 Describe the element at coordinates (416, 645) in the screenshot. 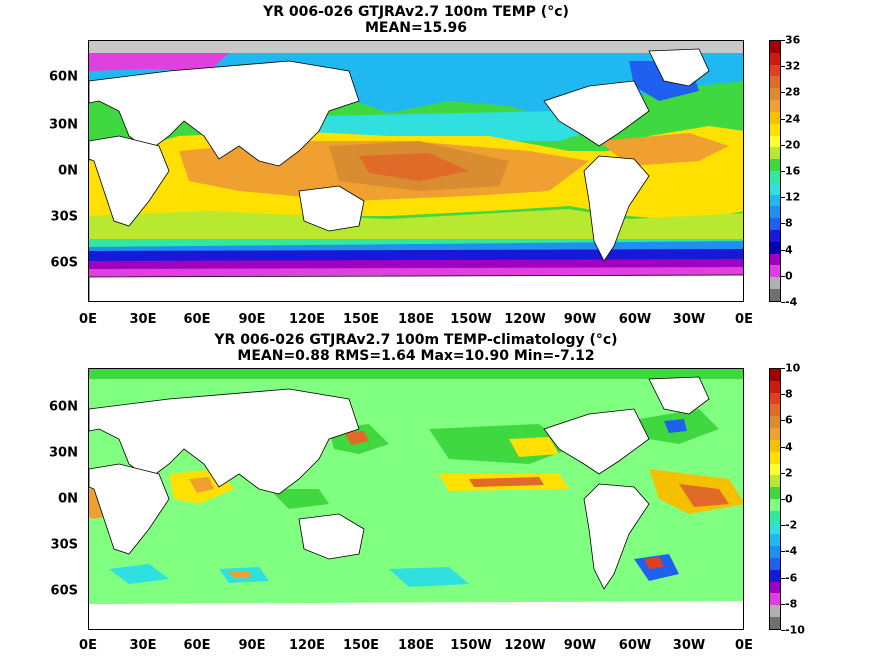

I see `panel-2-lon-label-180e: 180E` at that location.